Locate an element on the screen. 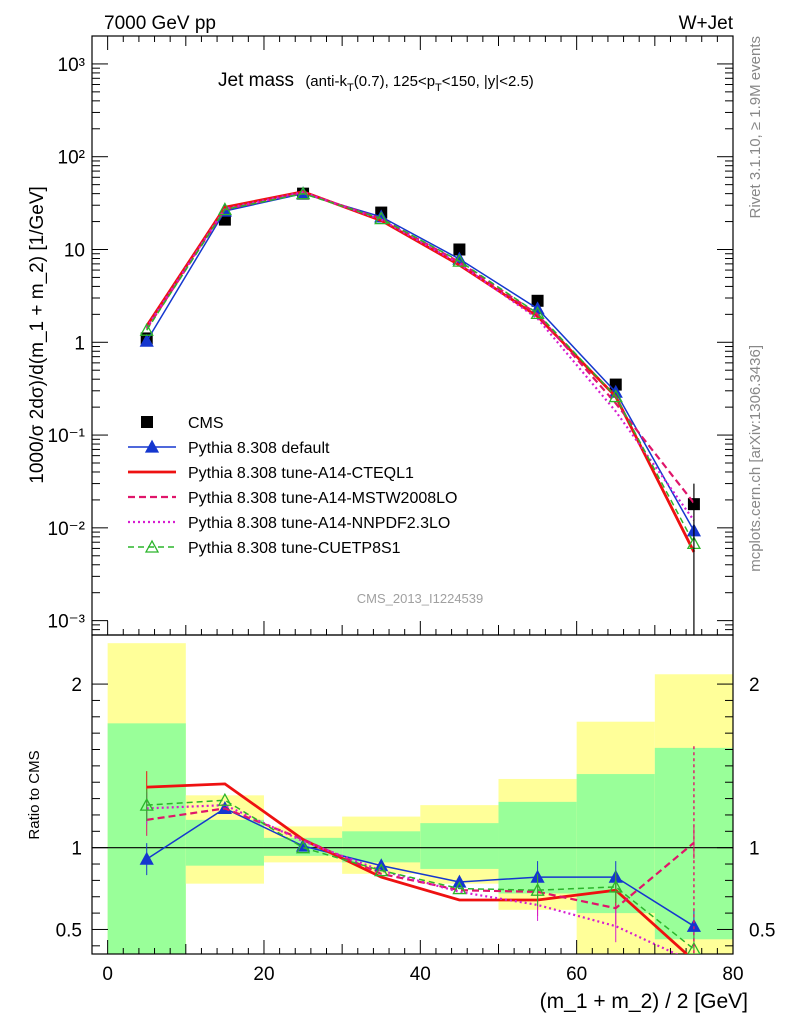  legend-label-0: CMS is located at coordinates (206, 423).